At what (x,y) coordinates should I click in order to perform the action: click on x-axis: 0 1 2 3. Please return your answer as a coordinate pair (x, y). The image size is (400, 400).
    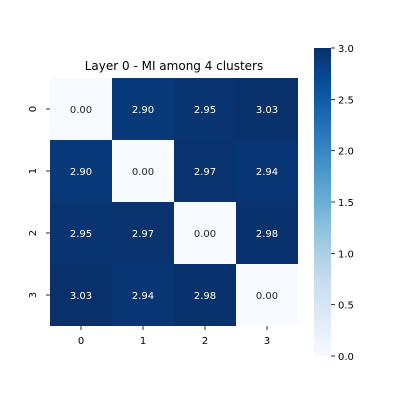
    Looking at the image, I should click on (174, 336).